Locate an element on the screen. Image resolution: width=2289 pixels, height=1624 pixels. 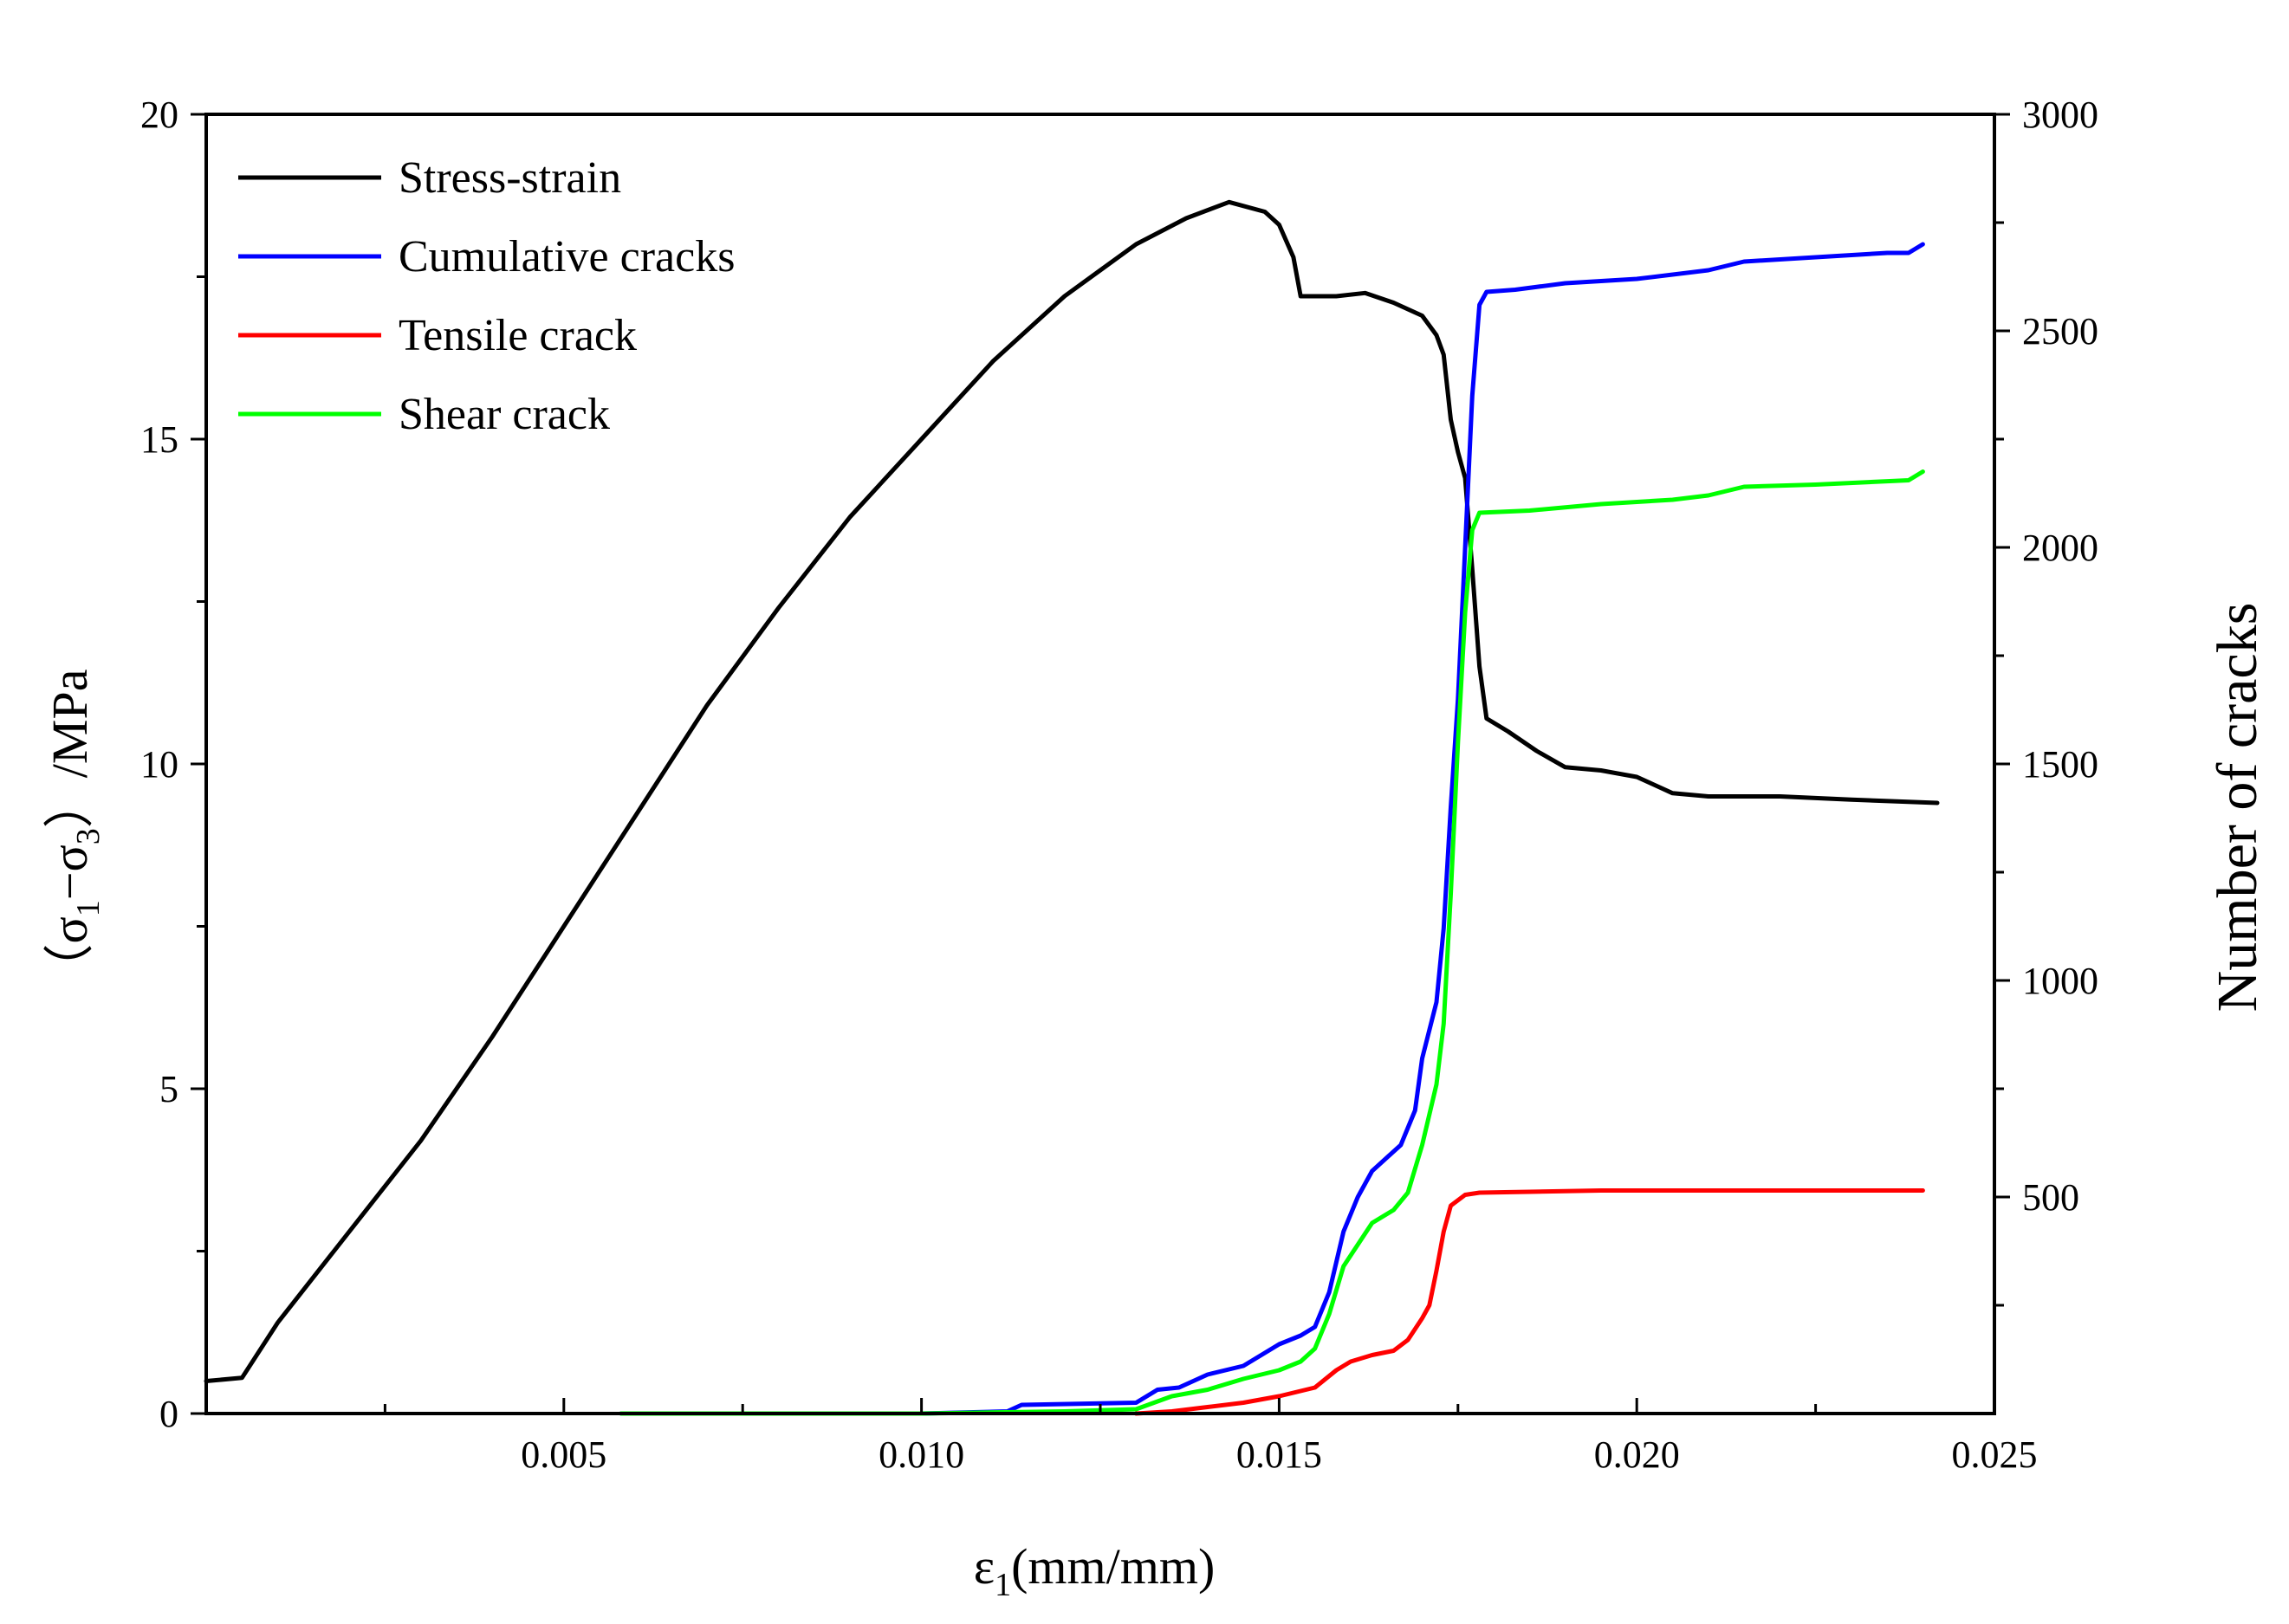
x-tick-label: 0.025 is located at coordinates (1995, 1454).